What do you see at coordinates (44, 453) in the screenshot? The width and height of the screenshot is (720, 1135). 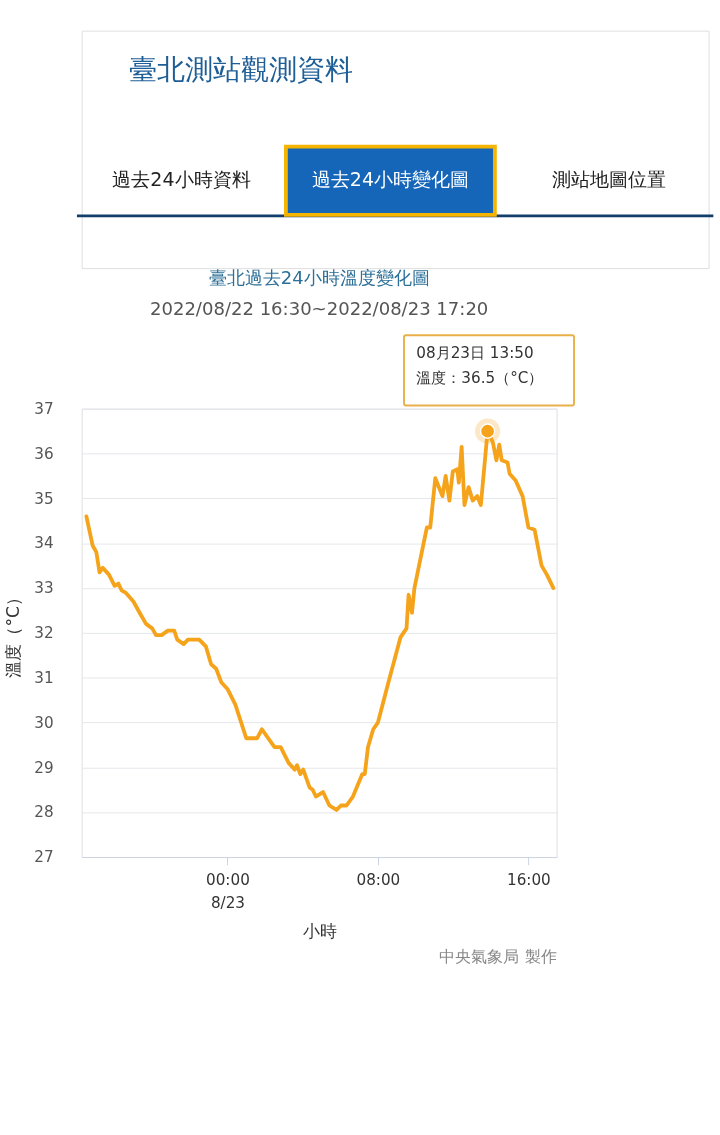 I see `y-tick-label: 36` at bounding box center [44, 453].